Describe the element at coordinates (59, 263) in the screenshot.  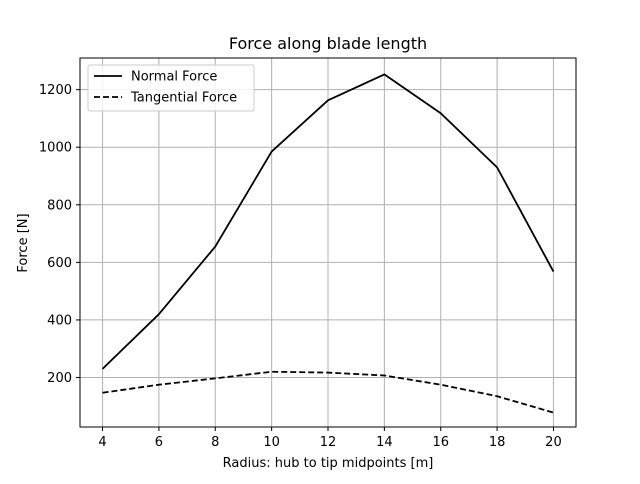
I see `y-tick-label: 600` at that location.